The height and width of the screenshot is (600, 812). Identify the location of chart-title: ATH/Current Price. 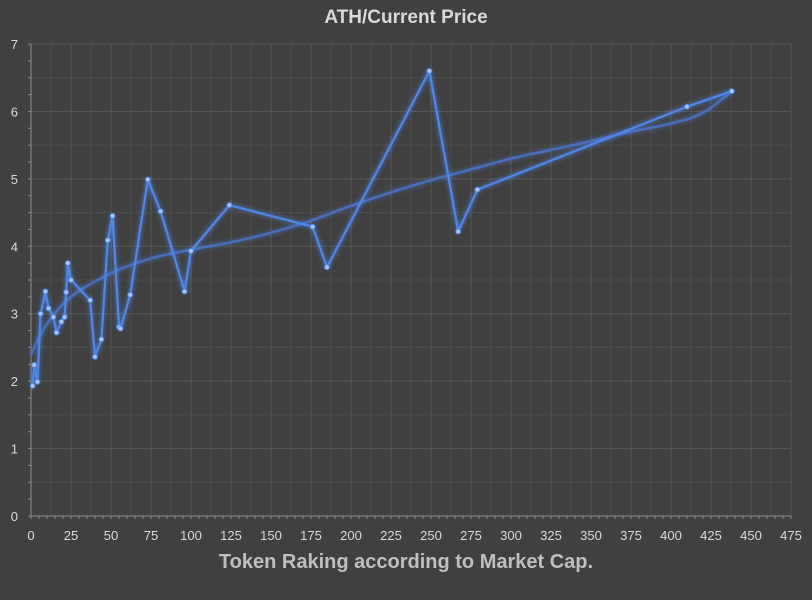
(406, 17).